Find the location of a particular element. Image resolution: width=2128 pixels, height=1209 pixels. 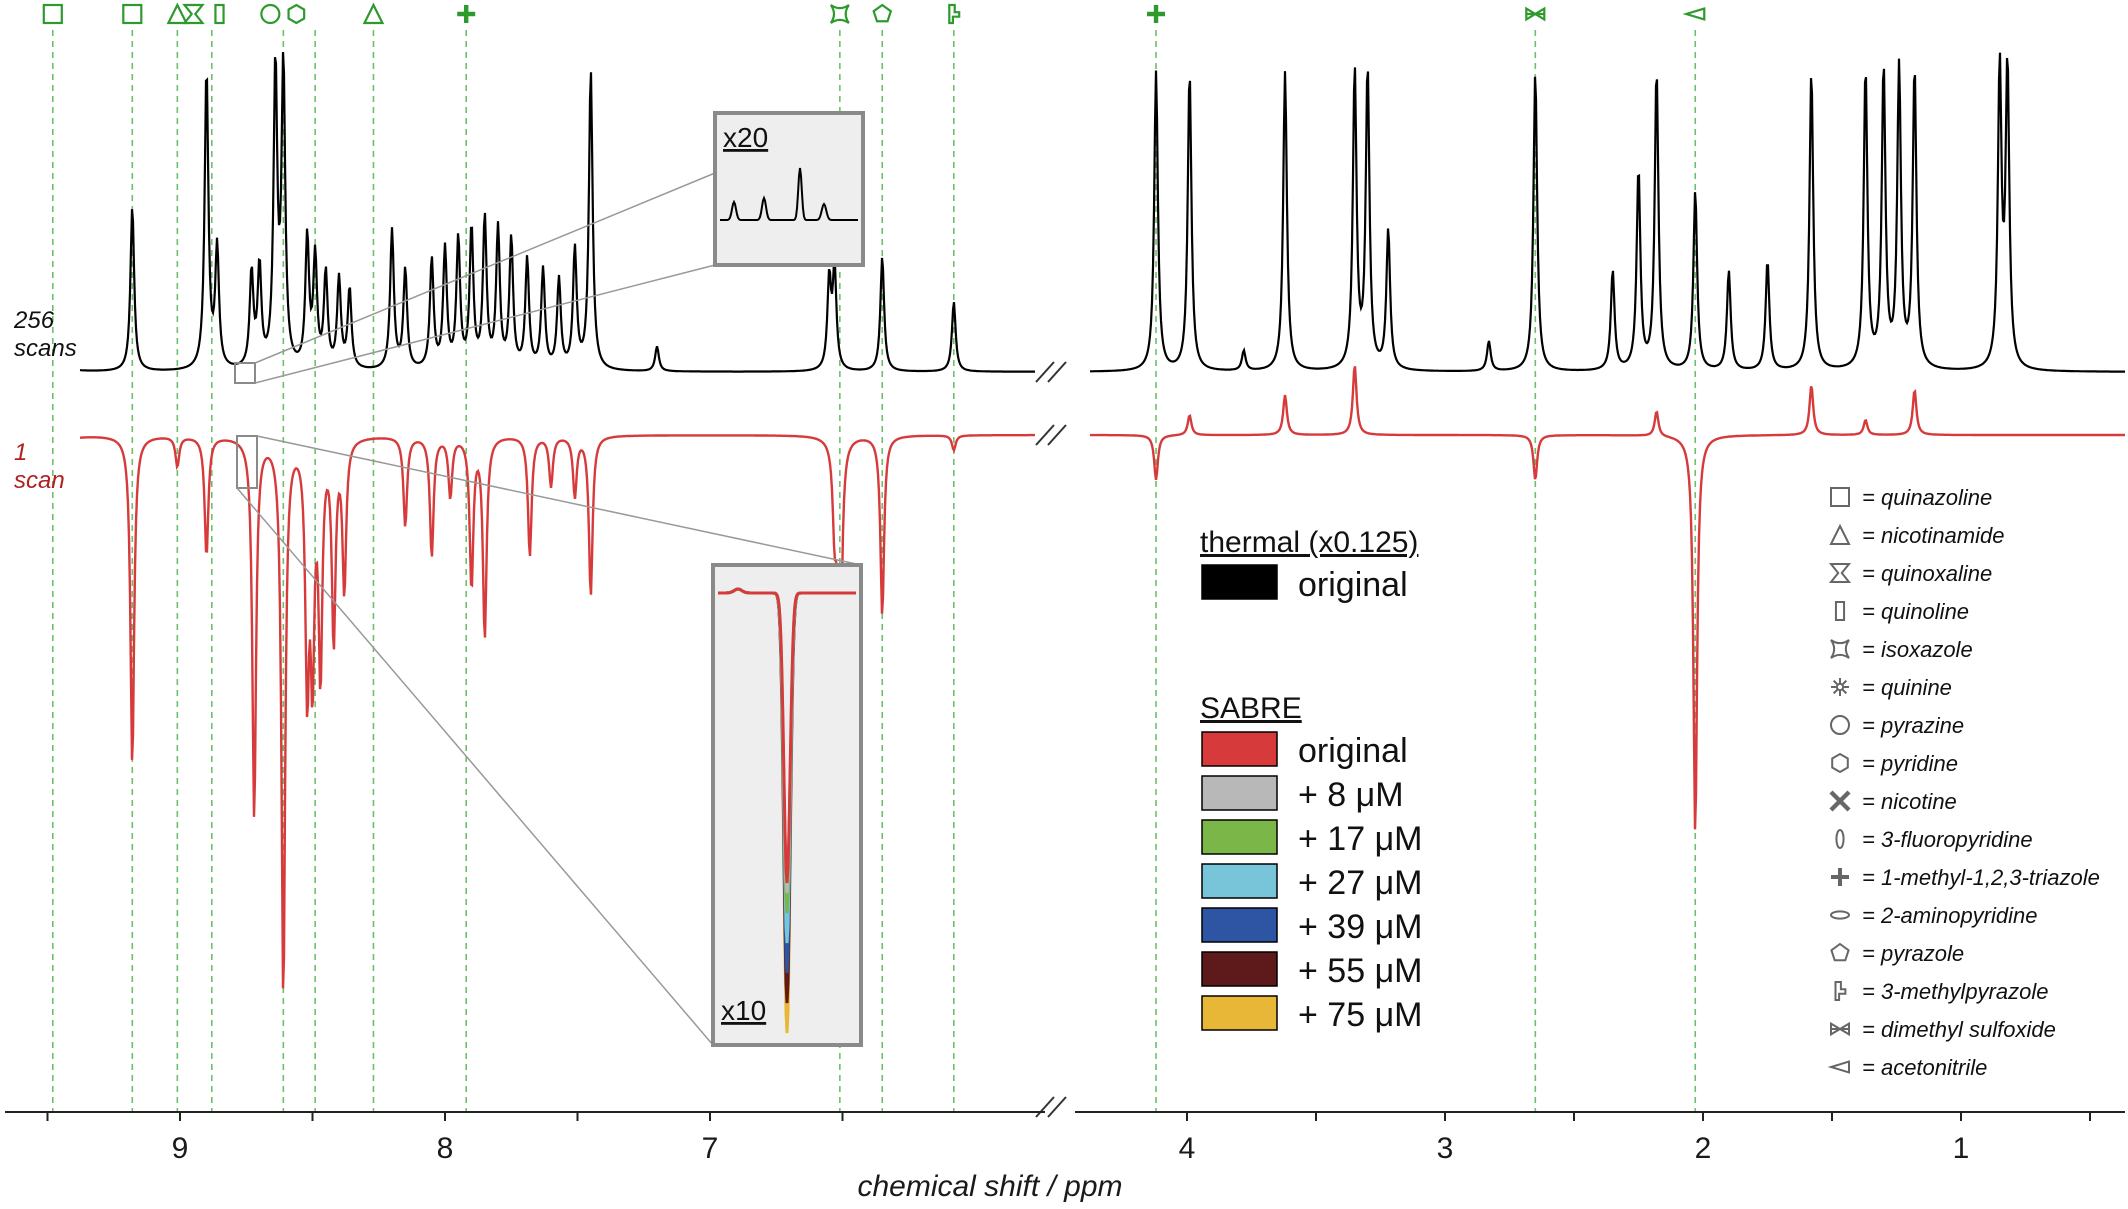

symbol-key-label: = 1-methyl-1,2,3-triazole is located at coordinates (1981, 877).